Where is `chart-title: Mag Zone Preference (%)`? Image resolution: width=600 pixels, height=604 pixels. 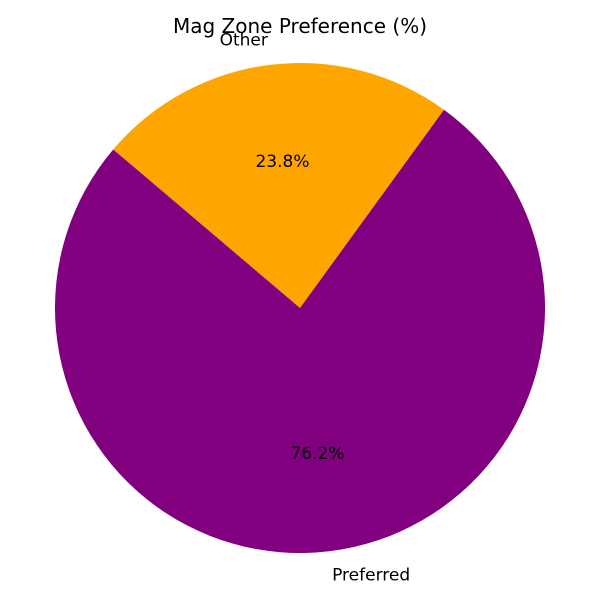 chart-title: Mag Zone Preference (%) is located at coordinates (300, 26).